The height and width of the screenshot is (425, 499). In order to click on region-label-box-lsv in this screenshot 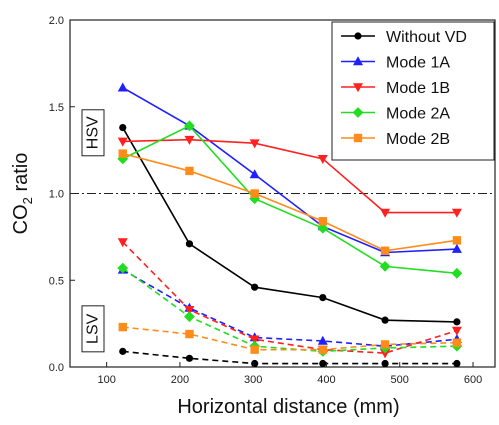, I will do `click(93, 329)`.